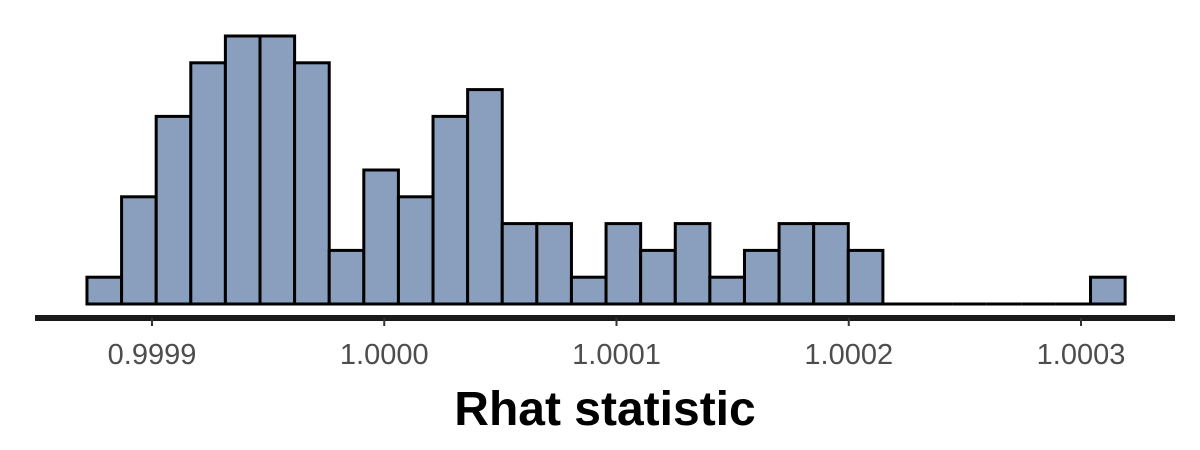 This screenshot has height=450, width=1200. Describe the element at coordinates (152, 355) in the screenshot. I see `x-tick-label: 0.9999` at that location.